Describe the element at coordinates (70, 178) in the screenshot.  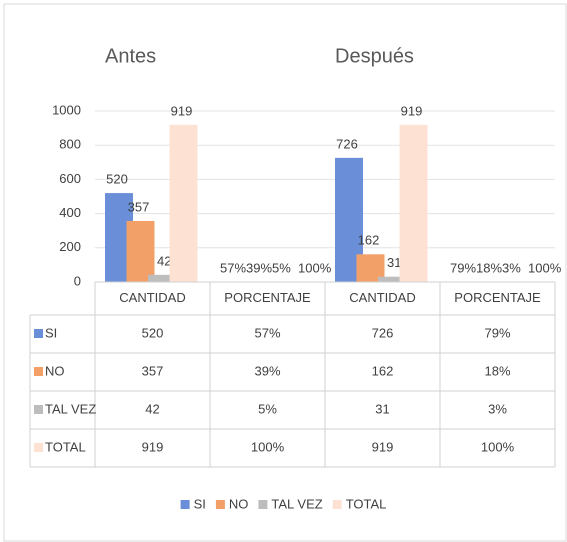
I see `y-tick-label: 600` at that location.